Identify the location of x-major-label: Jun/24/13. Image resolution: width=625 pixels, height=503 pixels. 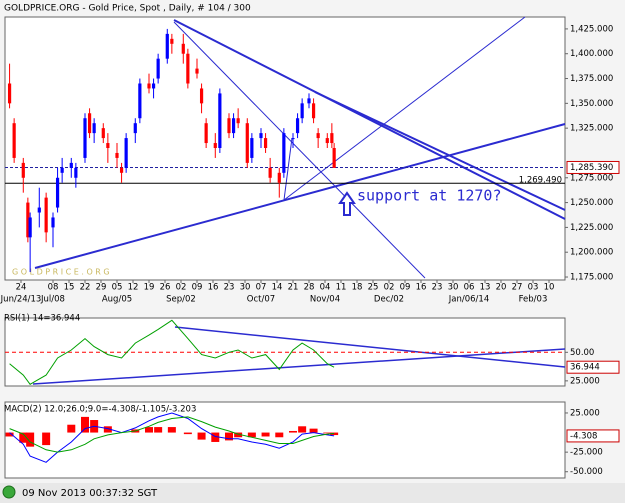
(20, 300).